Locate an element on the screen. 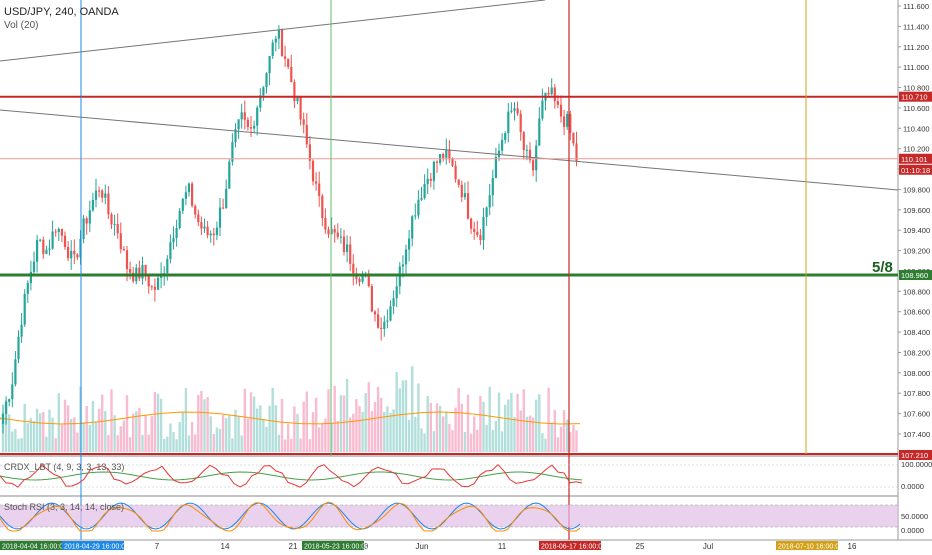 The height and width of the screenshot is (555, 932). price-tick-label: 110.200 is located at coordinates (916, 149).